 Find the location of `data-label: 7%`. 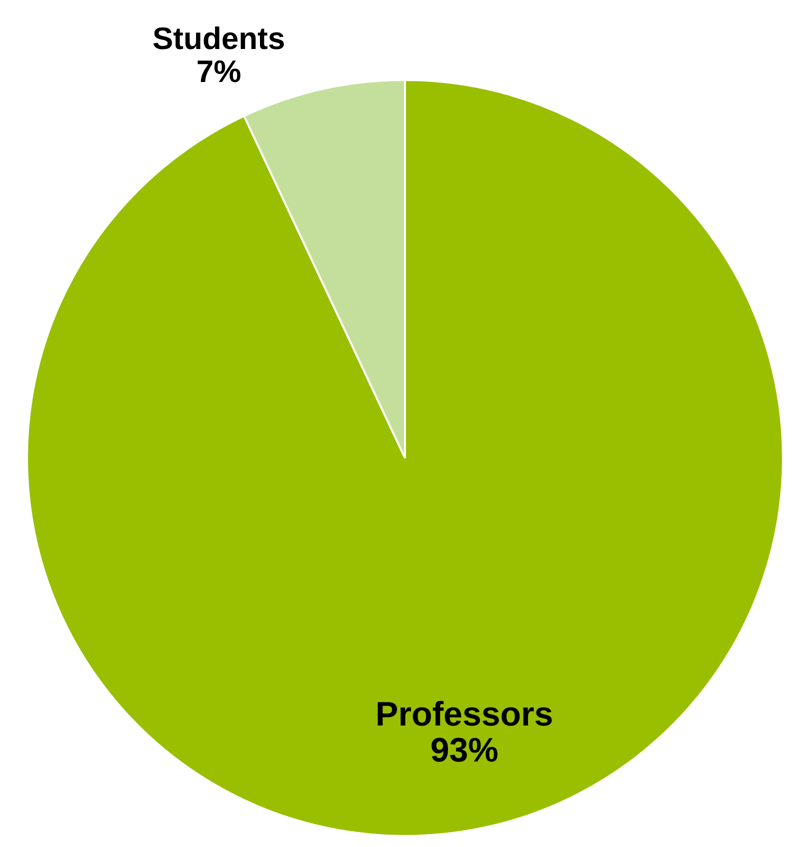

data-label: 7% is located at coordinates (219, 72).